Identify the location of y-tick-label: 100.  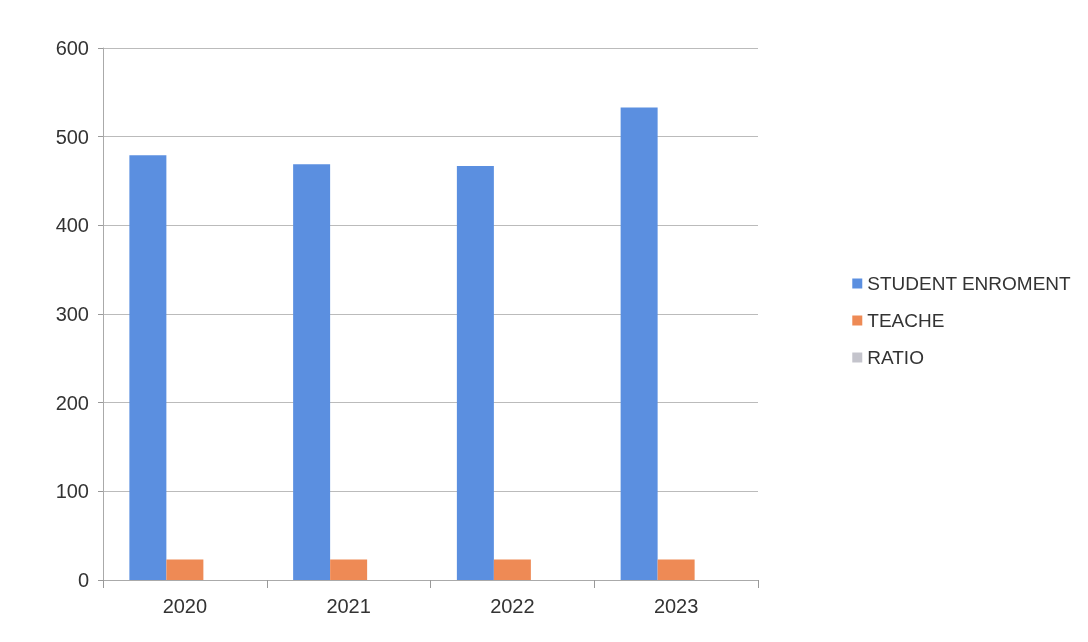
(72, 491).